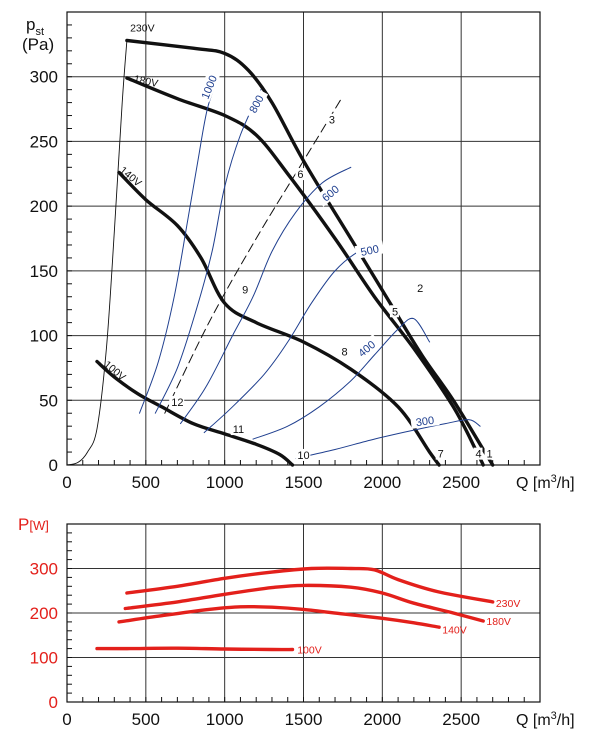  I want to click on series-power-230V, so click(310, 585).